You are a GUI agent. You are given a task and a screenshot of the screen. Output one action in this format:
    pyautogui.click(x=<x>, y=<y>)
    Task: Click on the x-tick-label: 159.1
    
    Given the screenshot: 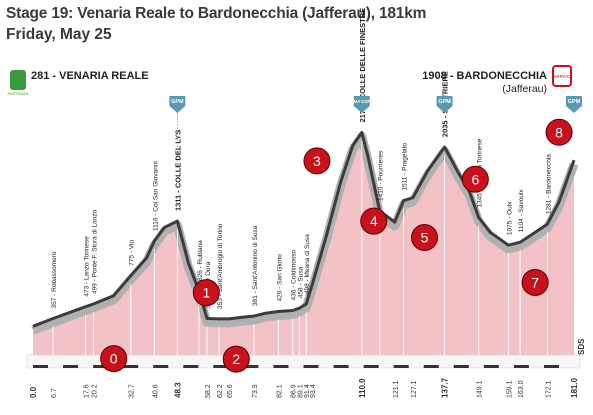 What is the action you would take?
    pyautogui.click(x=510, y=389)
    